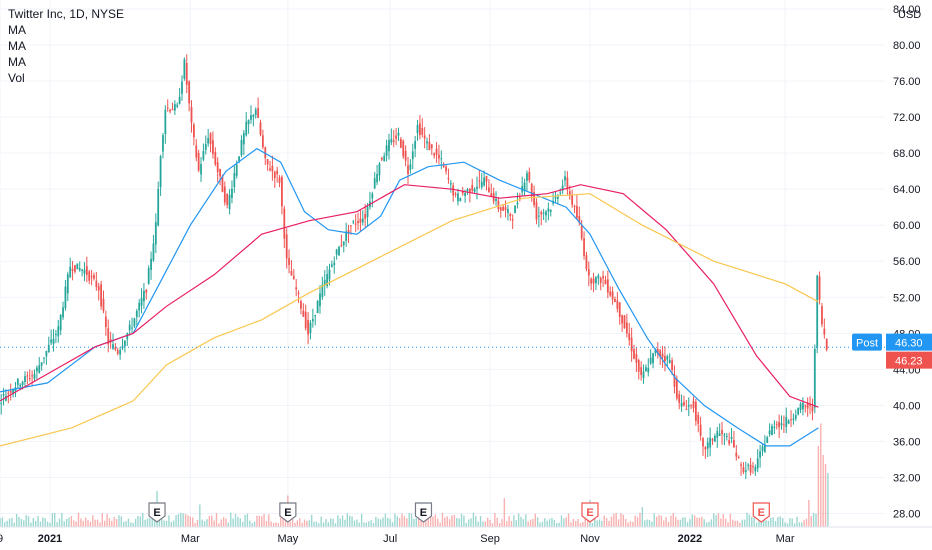  What do you see at coordinates (466, 535) in the screenshot?
I see `time-axis: 9 2021 Mar May Jul Sep Nov 2022 Mar` at bounding box center [466, 535].